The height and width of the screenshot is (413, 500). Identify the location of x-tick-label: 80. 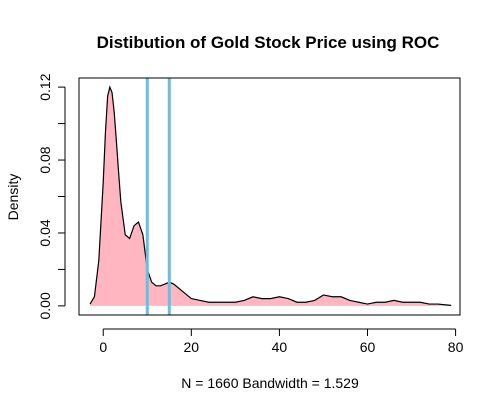
(456, 347).